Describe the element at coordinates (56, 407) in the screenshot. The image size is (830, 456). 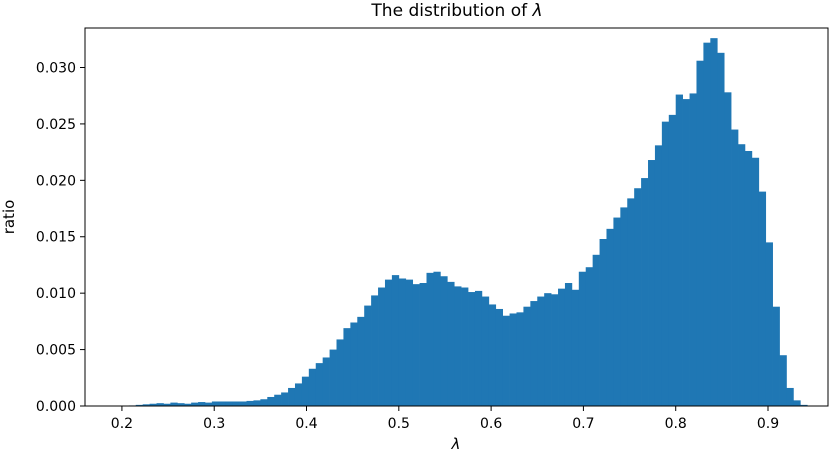
I see `y-tick-label: 0.000` at that location.